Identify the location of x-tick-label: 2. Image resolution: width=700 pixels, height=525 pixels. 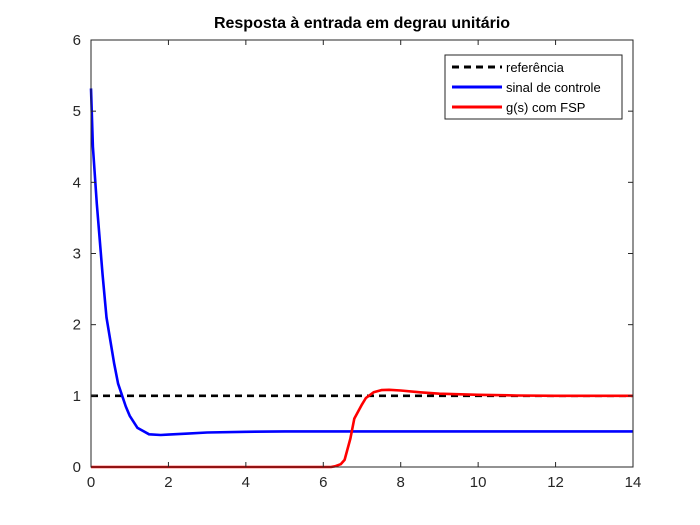
(168, 482).